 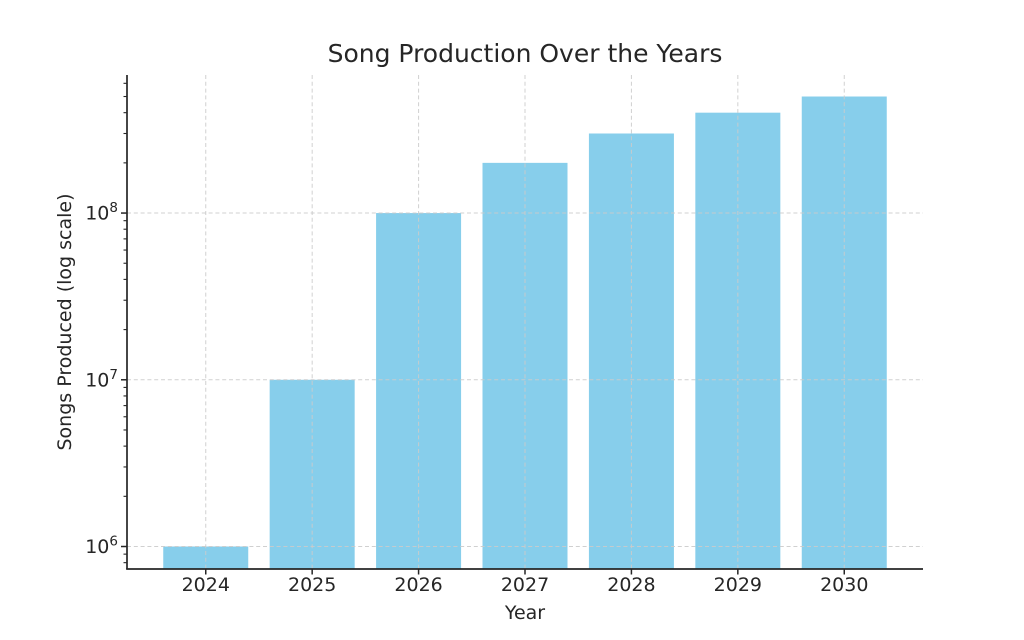 What do you see at coordinates (418, 585) in the screenshot?
I see `x-tick-label-2026: 2026` at bounding box center [418, 585].